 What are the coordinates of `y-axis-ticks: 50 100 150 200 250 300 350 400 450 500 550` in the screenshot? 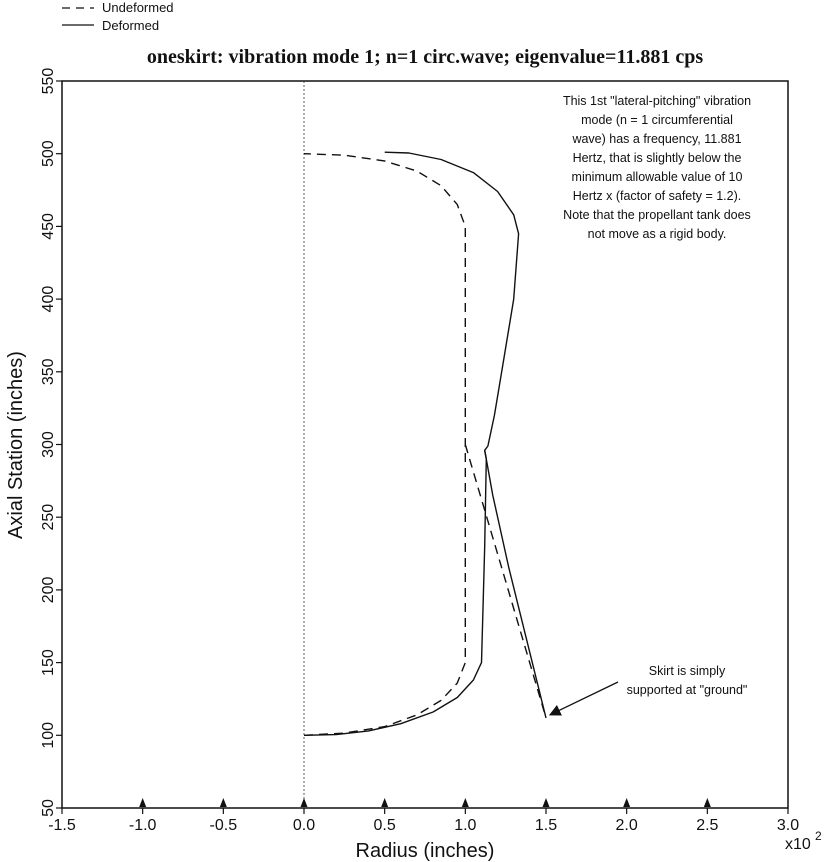 It's located at (51, 442).